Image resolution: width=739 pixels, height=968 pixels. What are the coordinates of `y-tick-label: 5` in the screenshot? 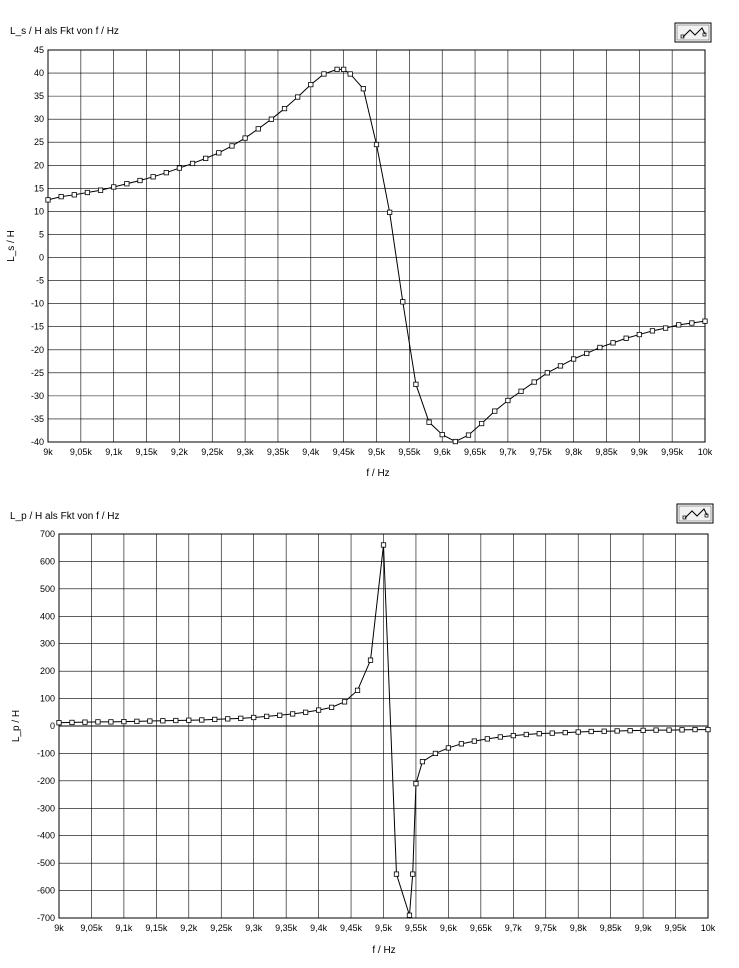 It's located at (41, 234).